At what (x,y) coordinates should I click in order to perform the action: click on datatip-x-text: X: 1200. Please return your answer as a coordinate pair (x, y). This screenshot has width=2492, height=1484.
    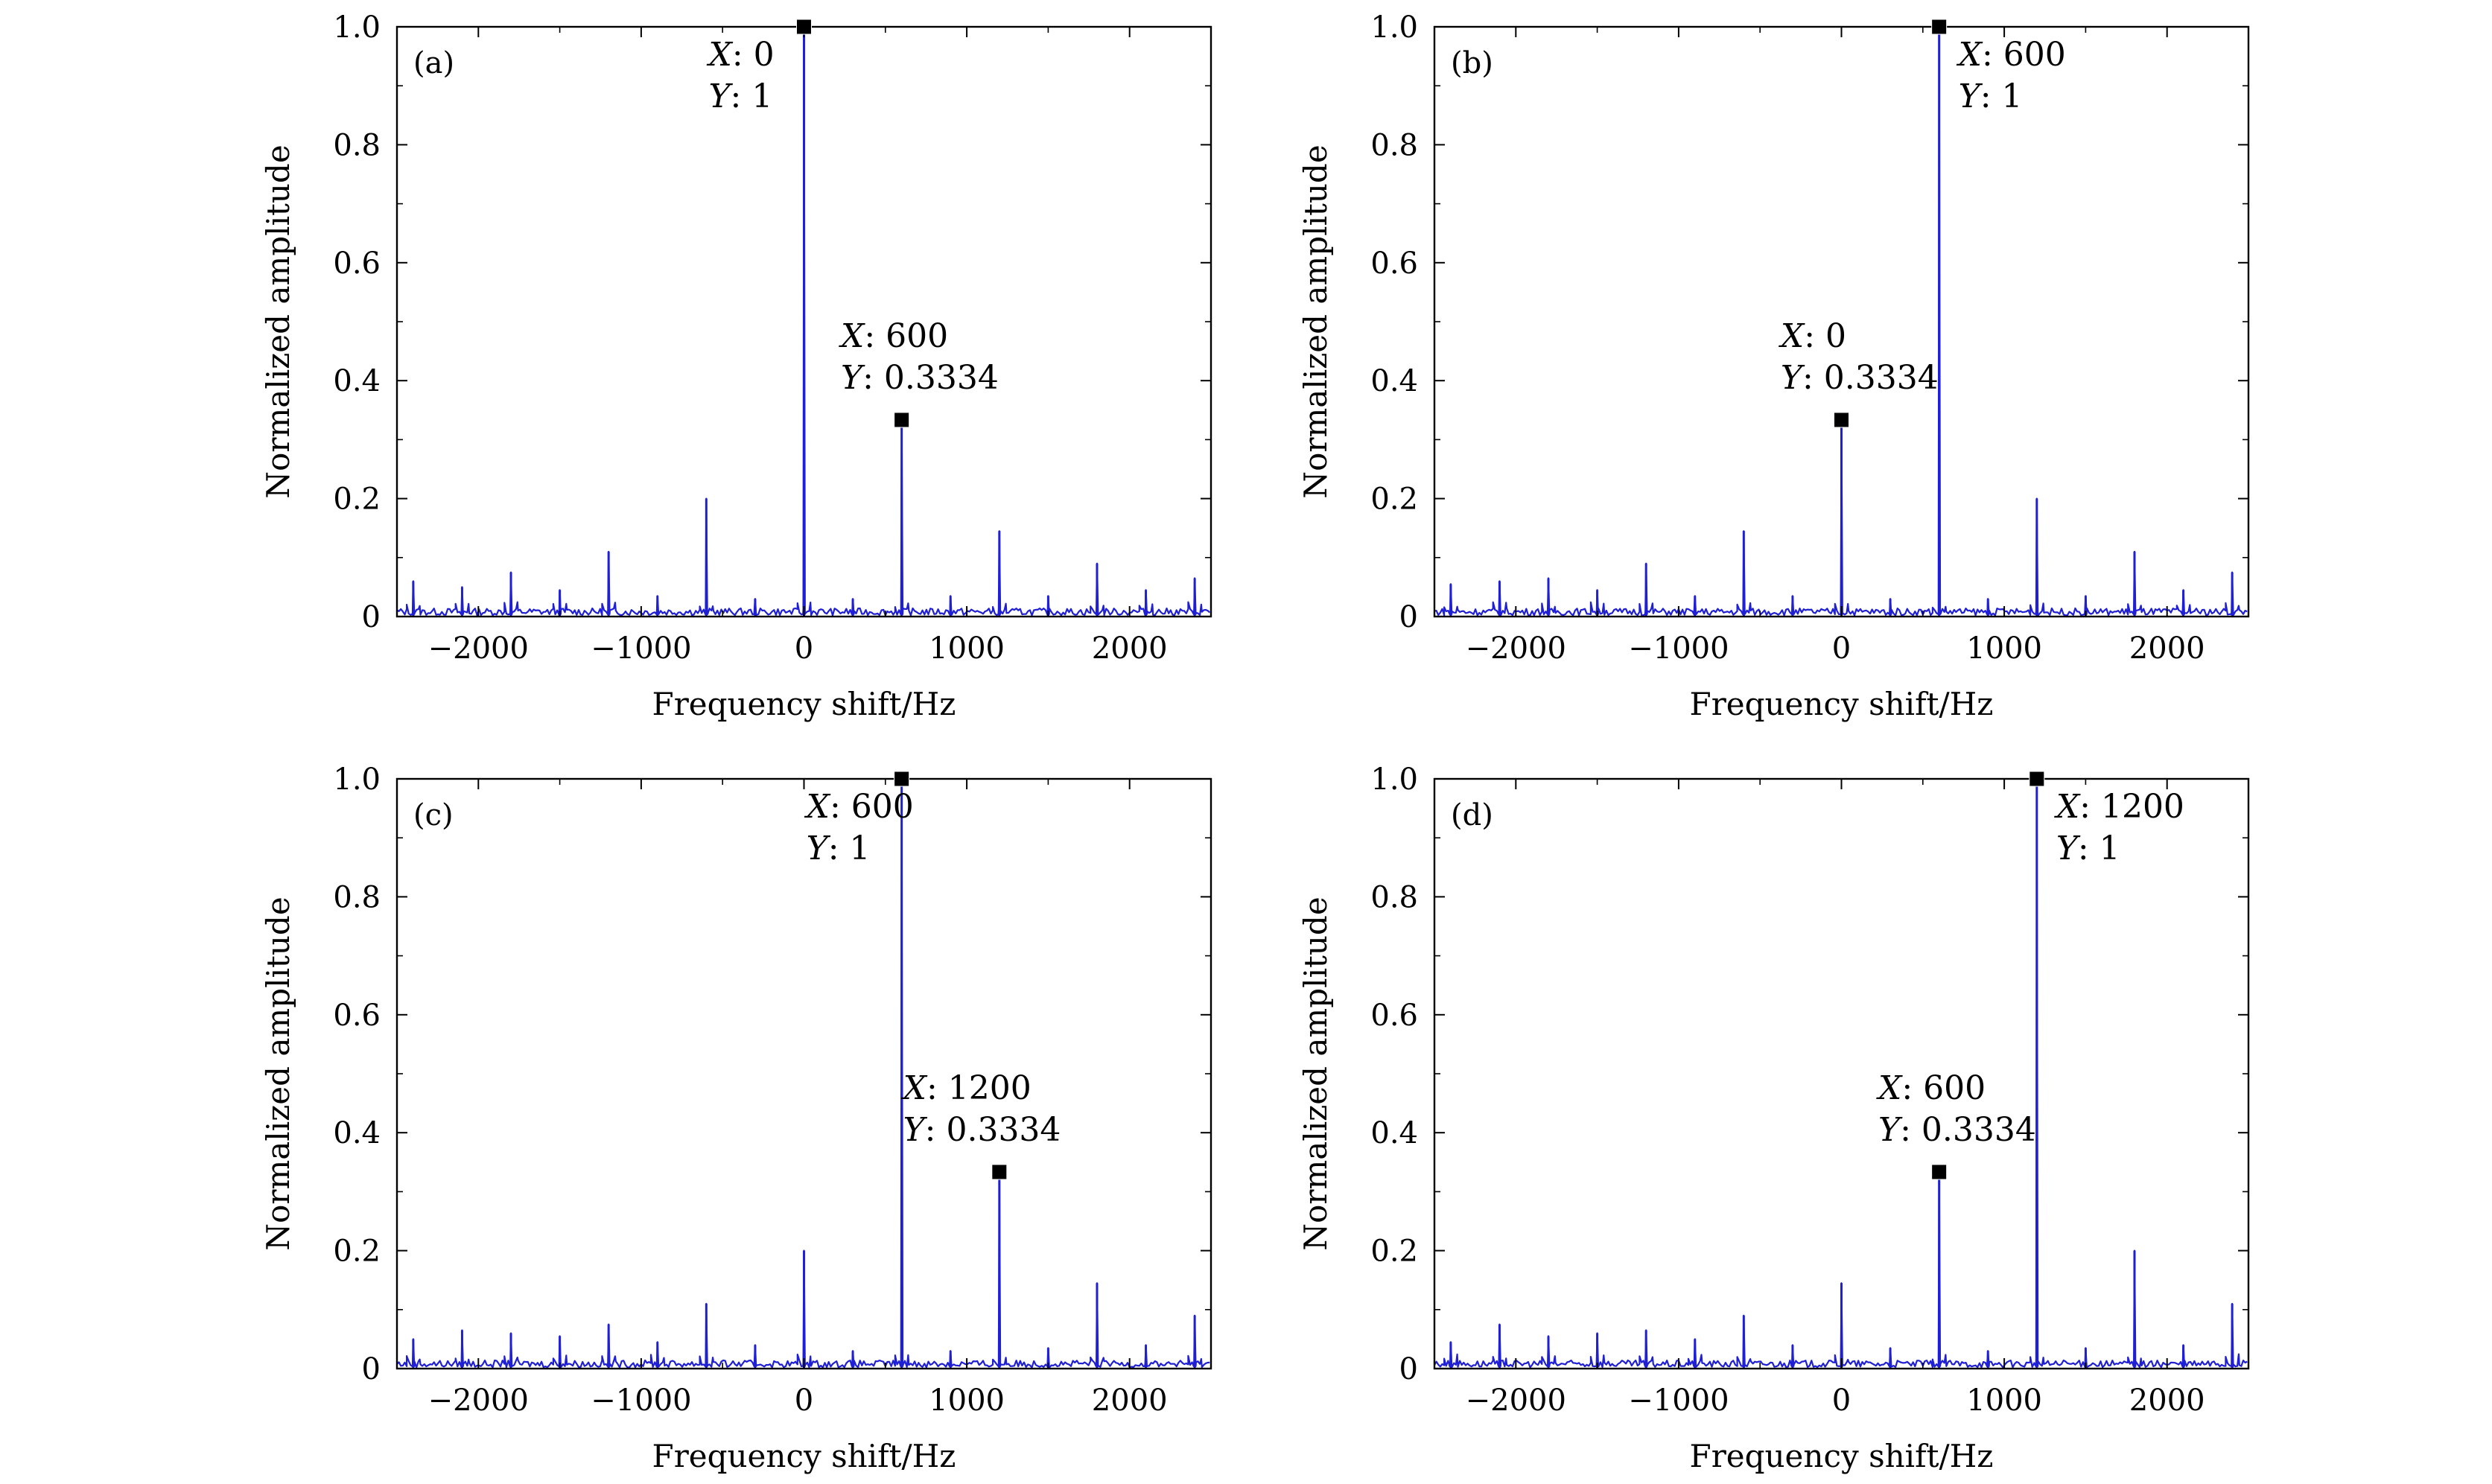
    Looking at the image, I should click on (2119, 807).